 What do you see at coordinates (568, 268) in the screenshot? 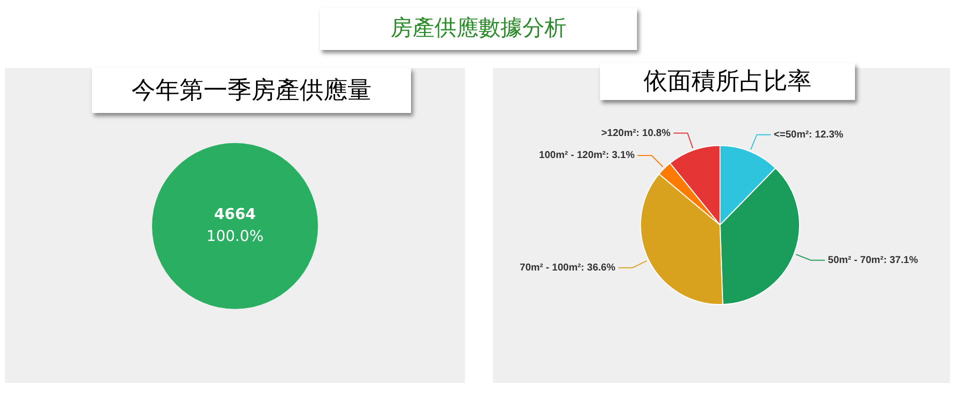
I see `slice-label: 70m² - 100m²: 36.6%` at bounding box center [568, 268].